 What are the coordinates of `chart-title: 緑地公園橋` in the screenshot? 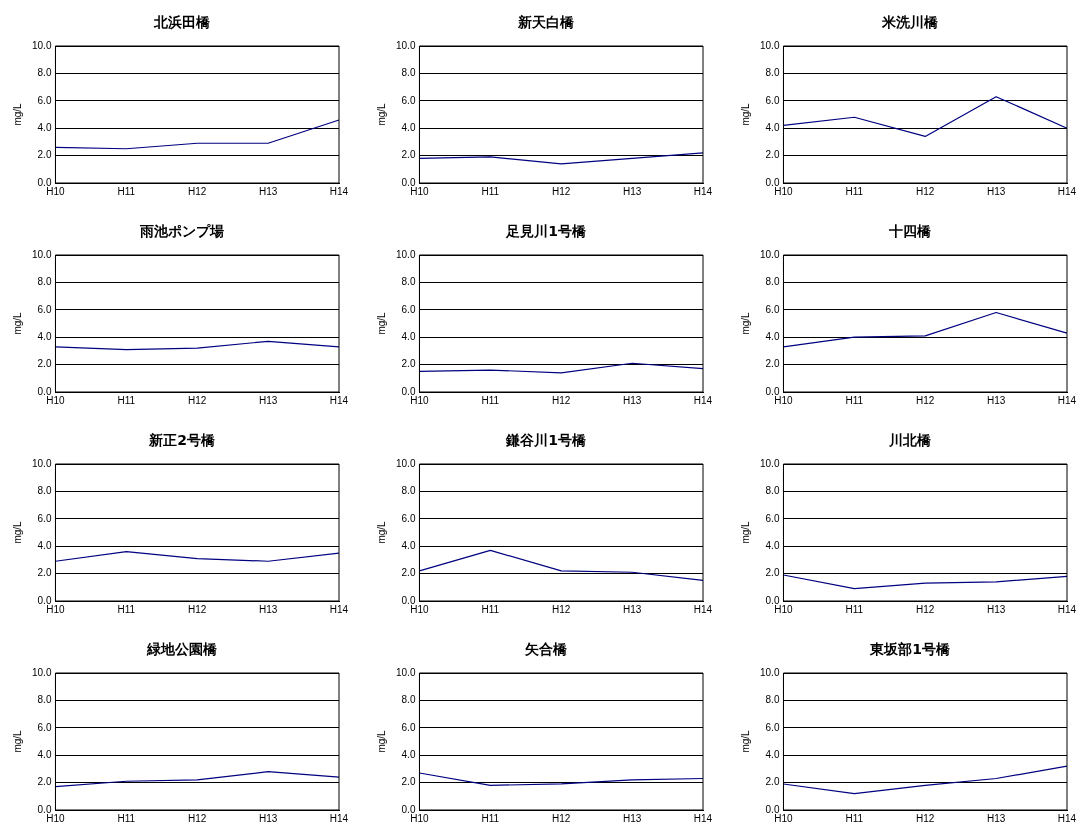 It's located at (181, 650).